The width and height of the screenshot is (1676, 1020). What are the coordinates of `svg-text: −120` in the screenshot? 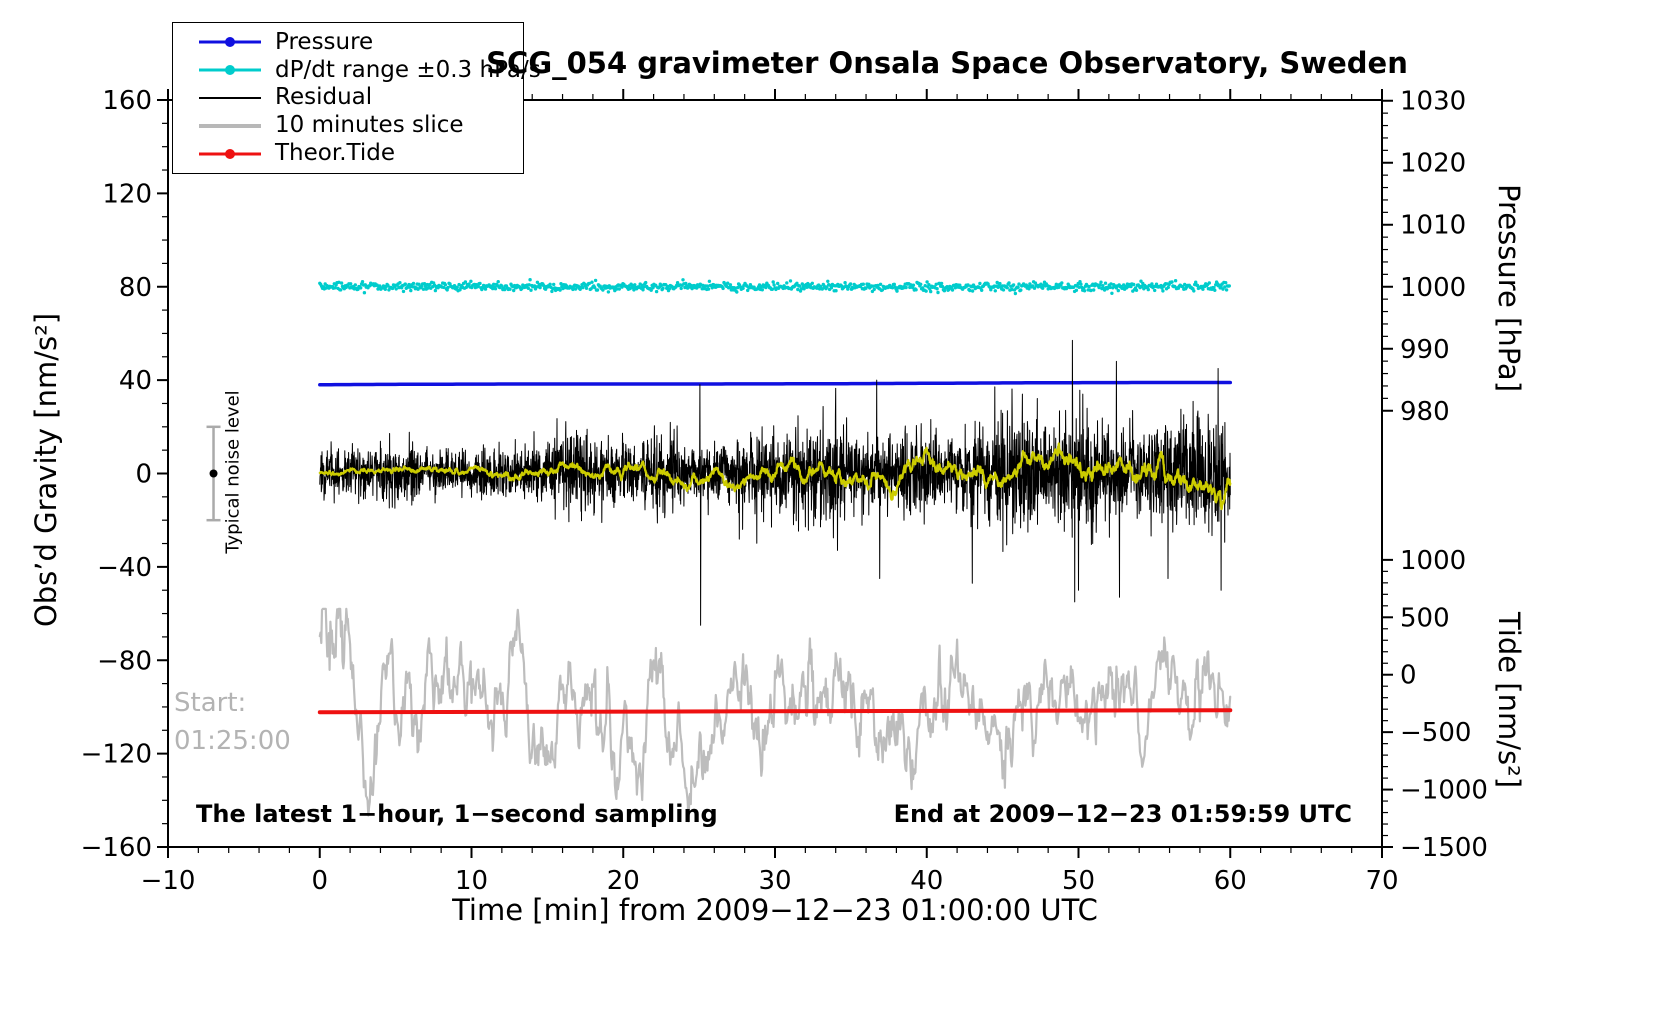 It's located at (116, 755).